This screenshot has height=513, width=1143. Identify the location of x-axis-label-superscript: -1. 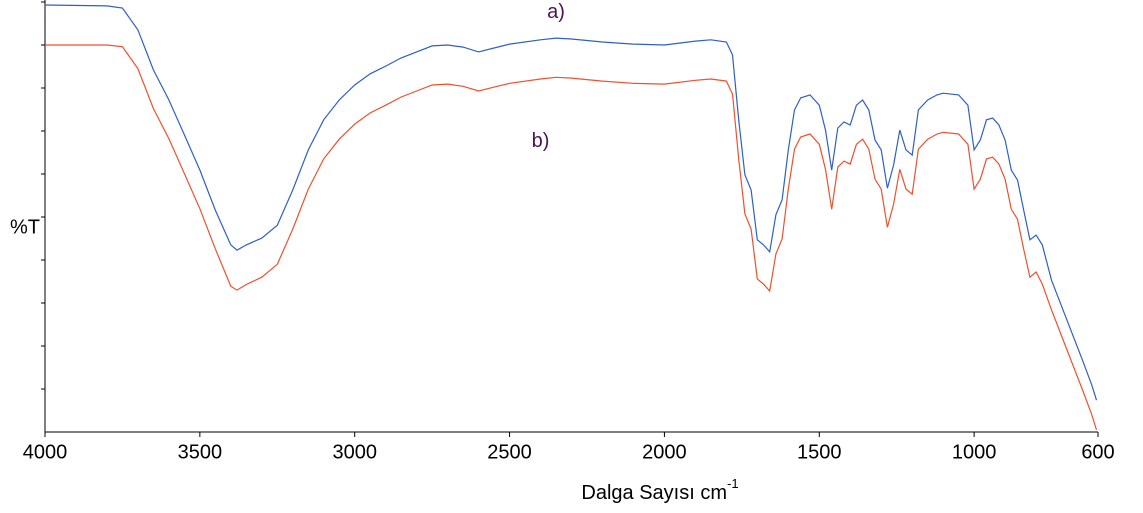
(733, 483).